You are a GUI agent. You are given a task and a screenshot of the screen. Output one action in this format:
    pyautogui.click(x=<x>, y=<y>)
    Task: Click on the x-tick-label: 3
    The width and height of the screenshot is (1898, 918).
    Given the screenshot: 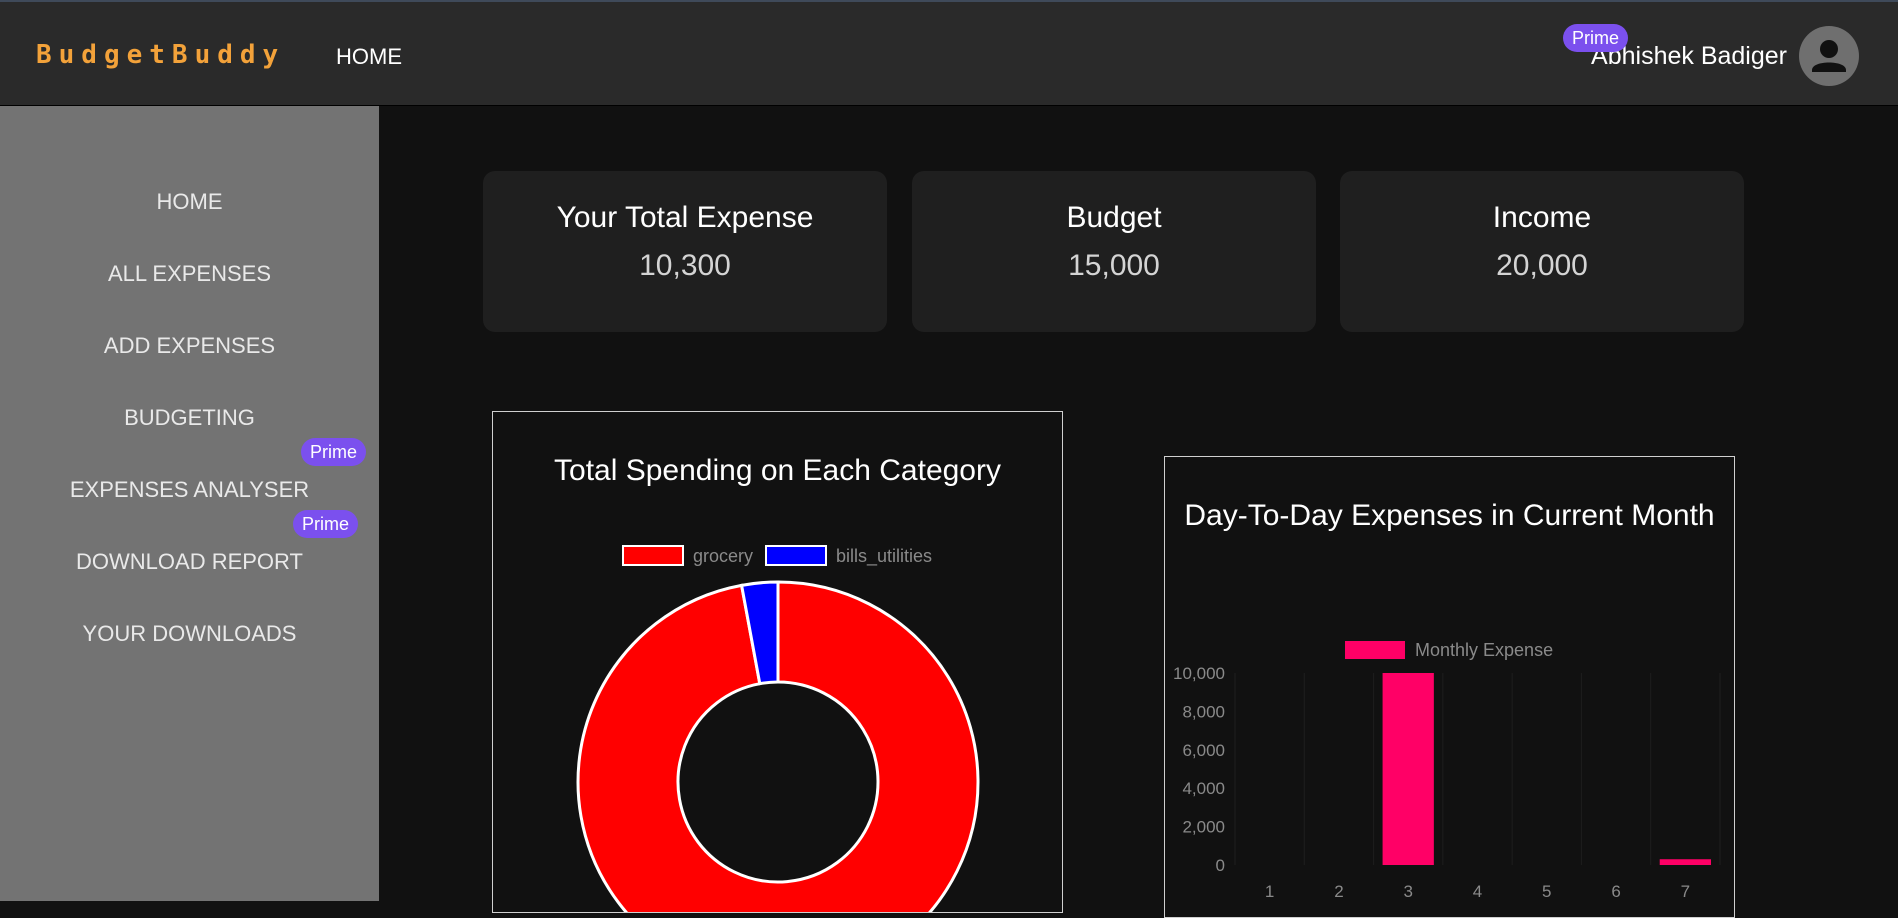 What is the action you would take?
    pyautogui.click(x=1407, y=891)
    